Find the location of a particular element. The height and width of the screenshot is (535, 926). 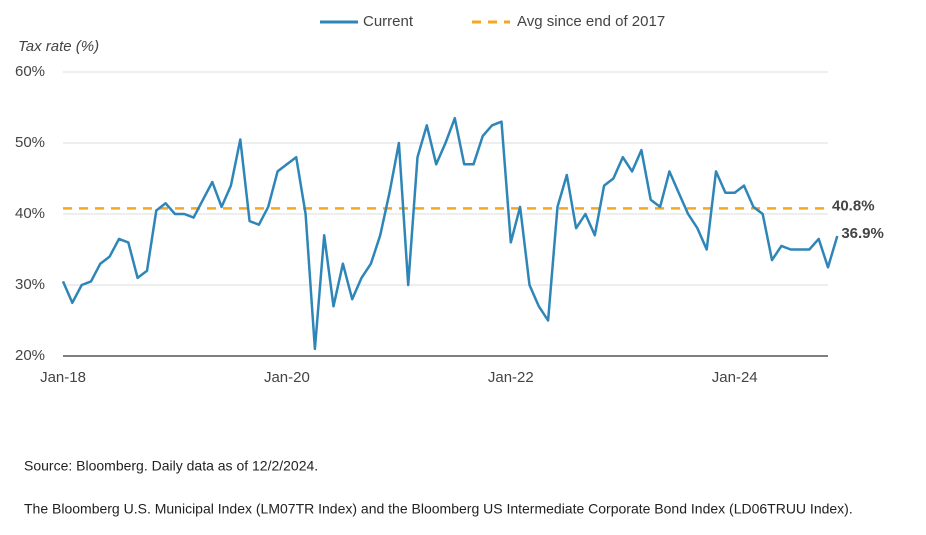

x-tick-label: Jan-20 is located at coordinates (287, 377).